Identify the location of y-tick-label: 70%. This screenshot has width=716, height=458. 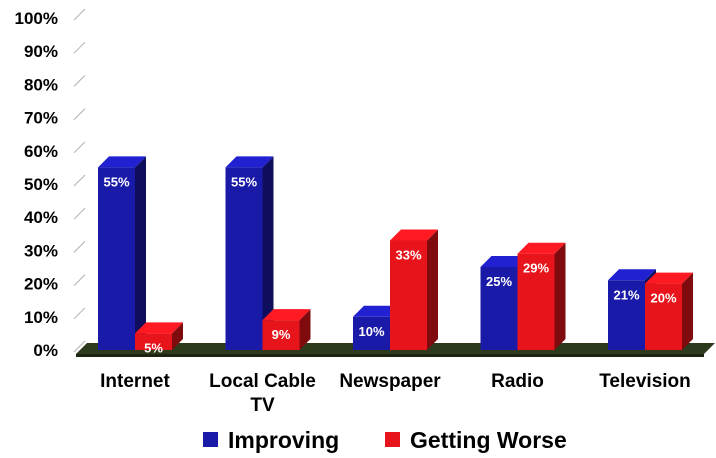
(41, 118).